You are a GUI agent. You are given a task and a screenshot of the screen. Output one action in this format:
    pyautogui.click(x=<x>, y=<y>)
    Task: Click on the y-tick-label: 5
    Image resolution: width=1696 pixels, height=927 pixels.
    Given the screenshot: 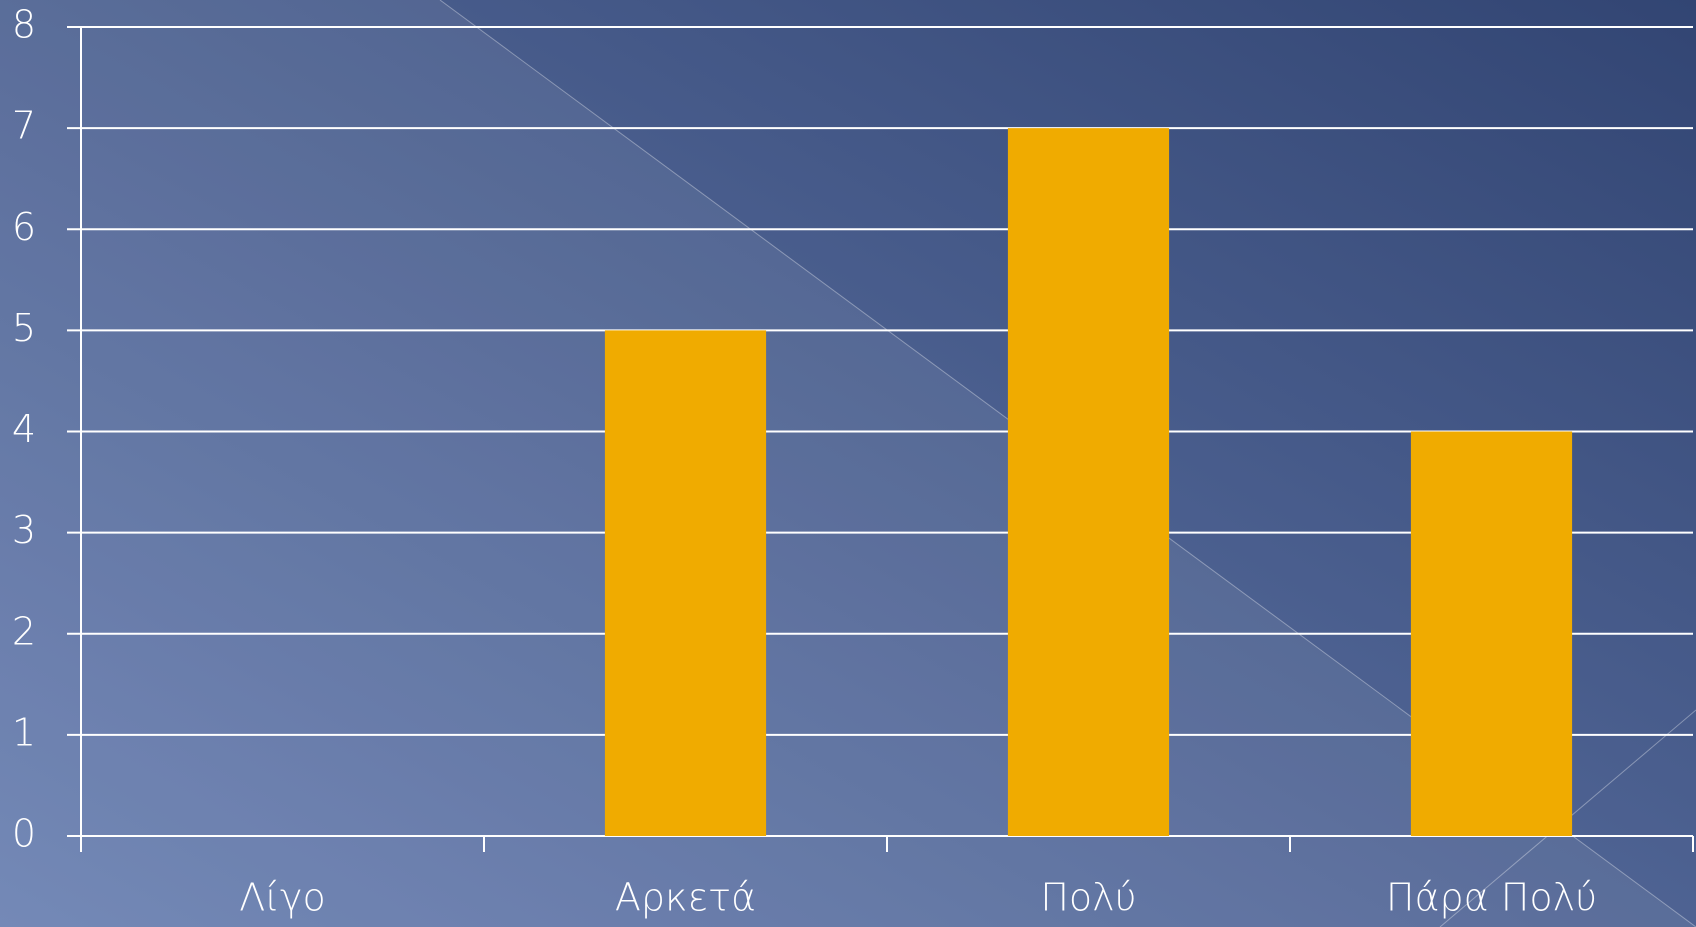 What is the action you would take?
    pyautogui.click(x=24, y=328)
    